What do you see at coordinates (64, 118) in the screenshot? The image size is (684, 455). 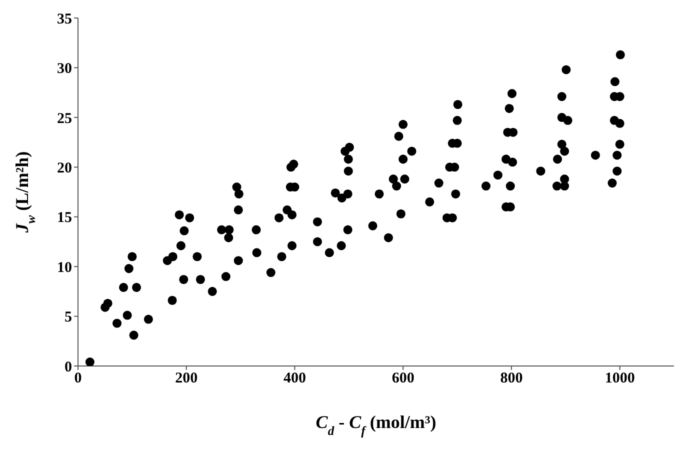 I see `y-tick-label: 25` at bounding box center [64, 118].